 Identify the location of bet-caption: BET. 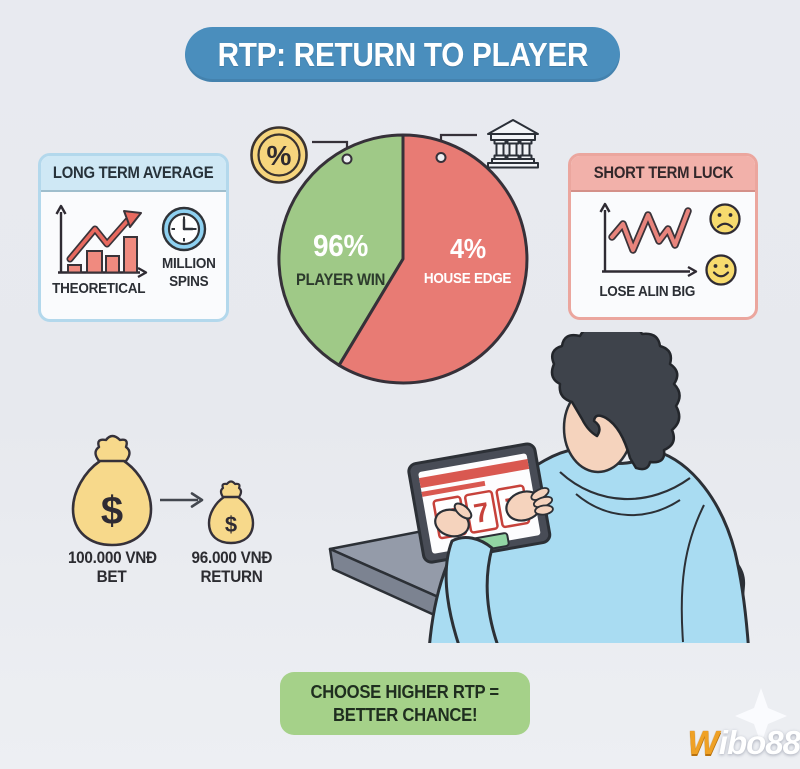
(112, 576).